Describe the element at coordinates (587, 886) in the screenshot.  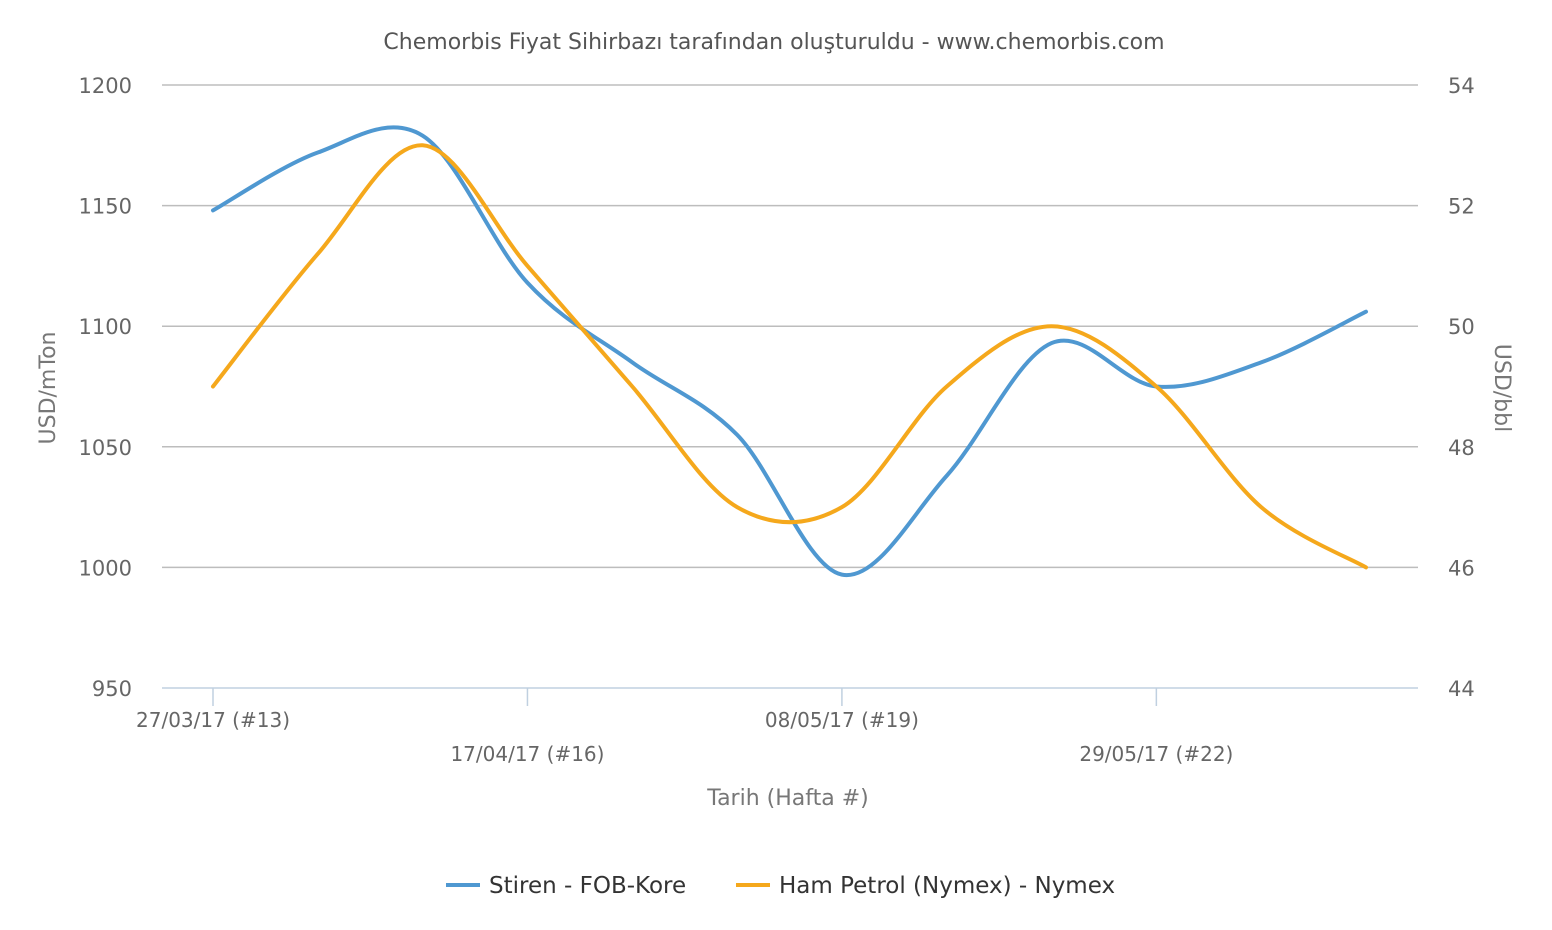
I see `legend-label-stiren: Stiren - FOB-Kore` at that location.